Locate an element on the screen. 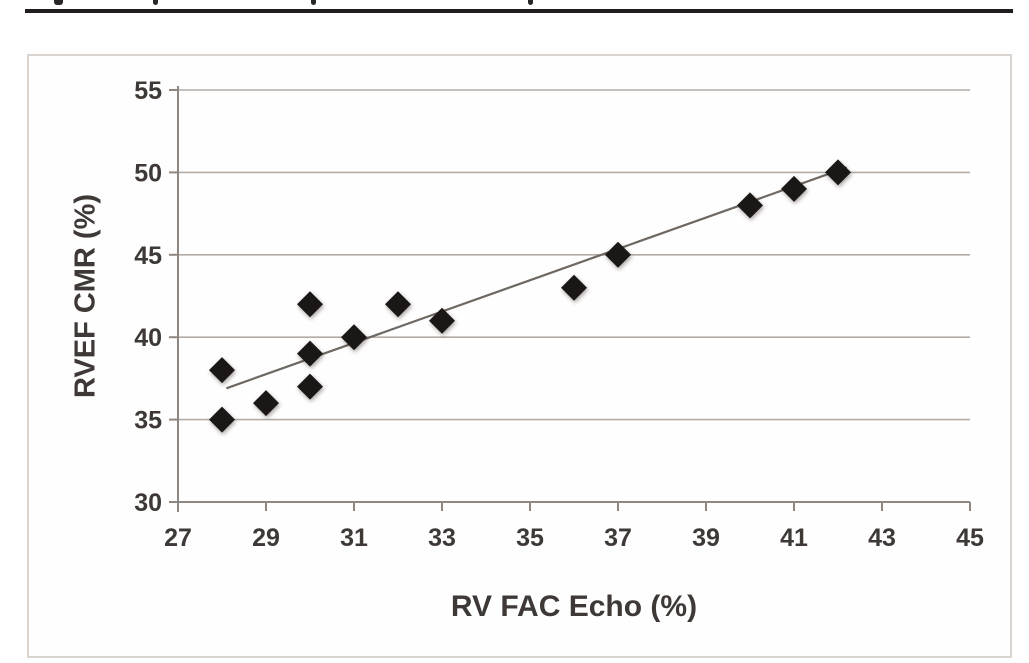 This screenshot has width=1029, height=663. x-tick-label: 27 is located at coordinates (178, 538).